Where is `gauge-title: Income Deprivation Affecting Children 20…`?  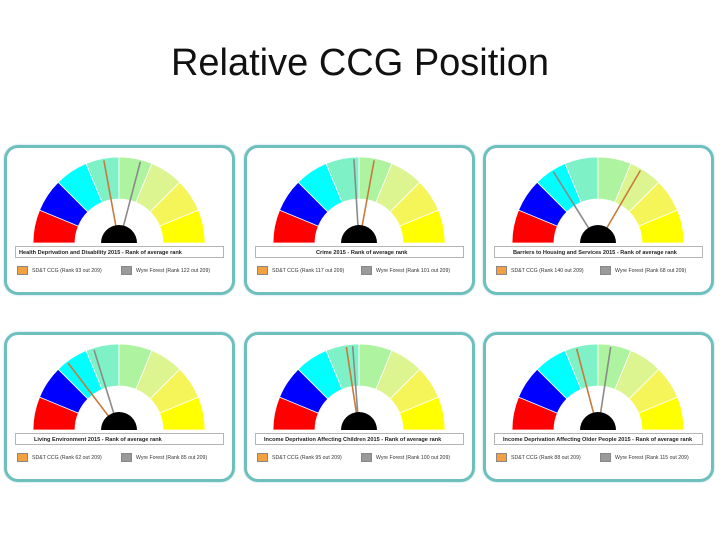
gauge-title: Income Deprivation Affecting Children 20… is located at coordinates (359, 439).